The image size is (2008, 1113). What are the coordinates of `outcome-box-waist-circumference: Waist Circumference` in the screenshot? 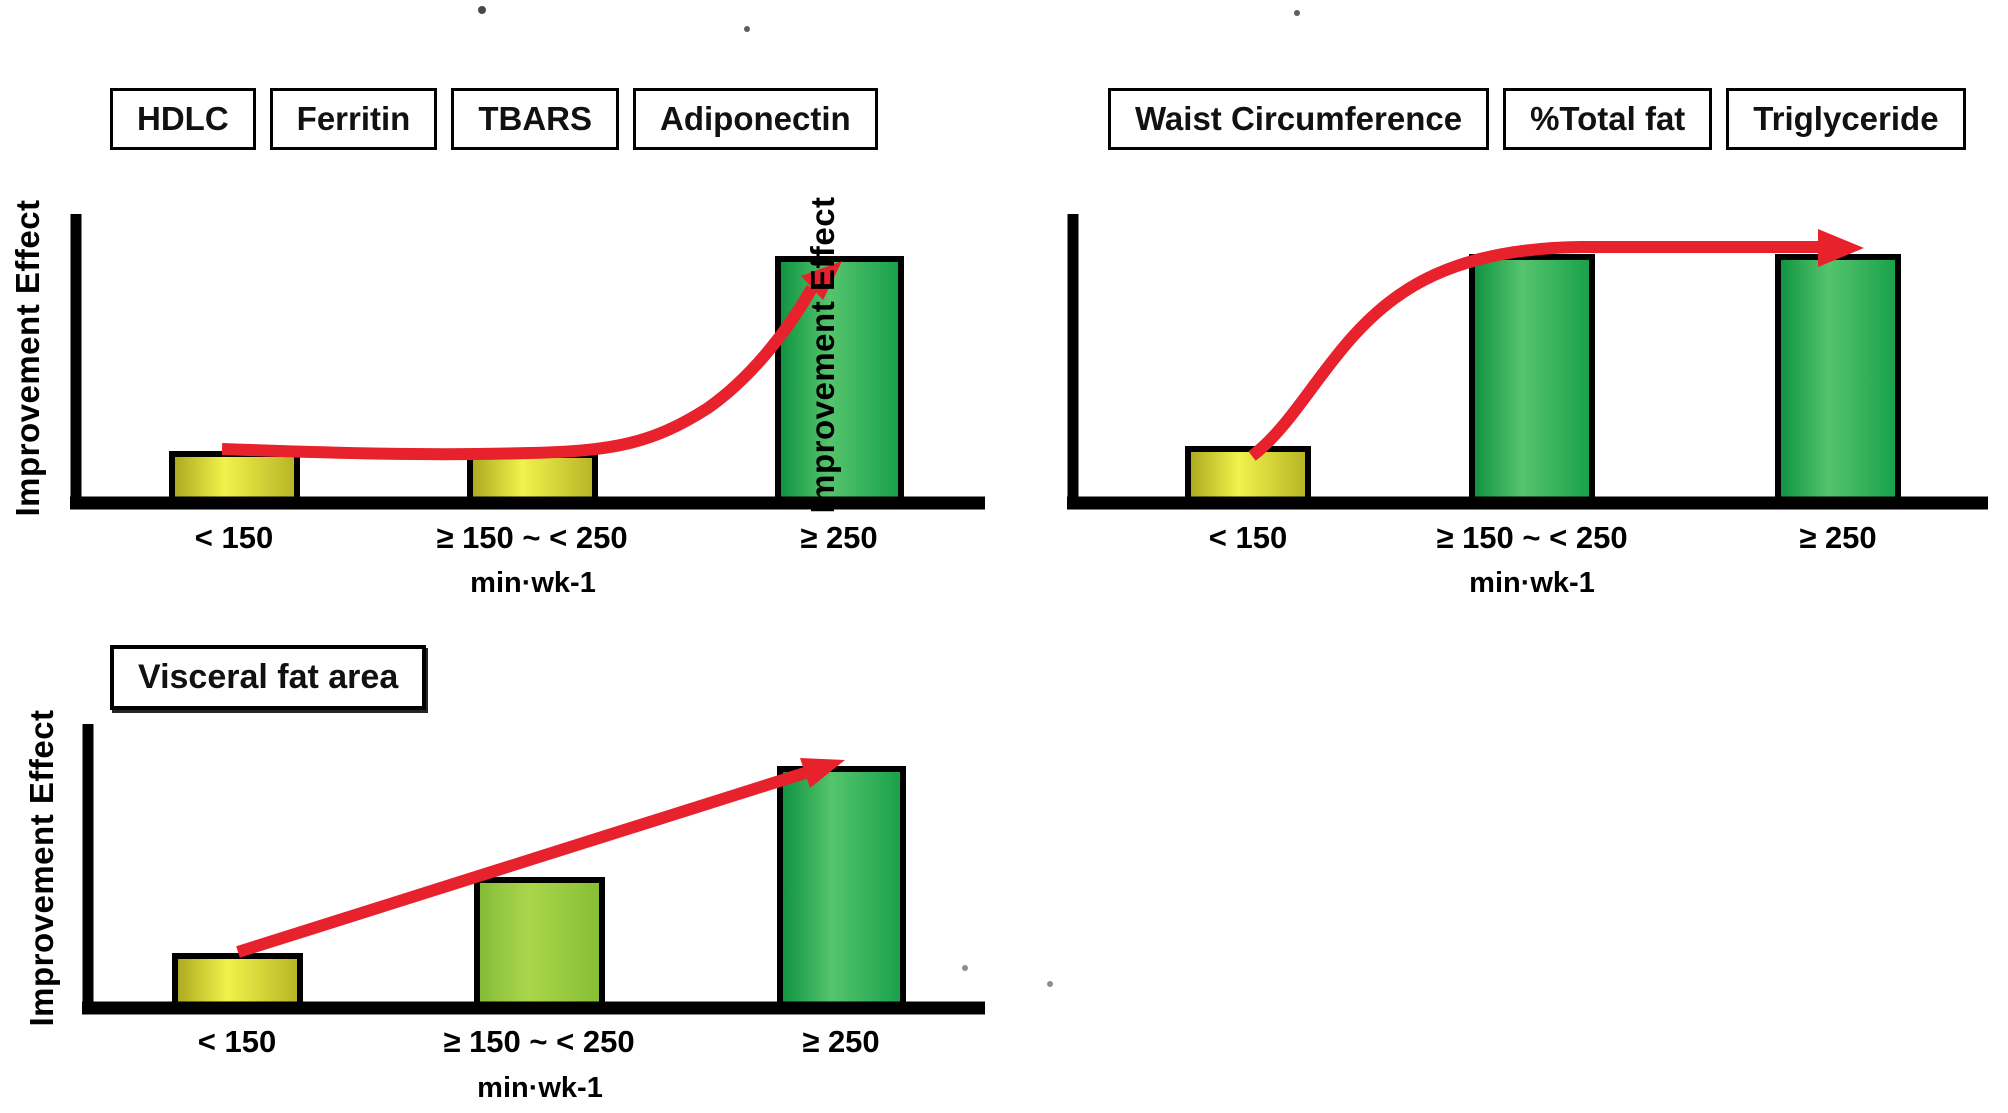 It's located at (1299, 119).